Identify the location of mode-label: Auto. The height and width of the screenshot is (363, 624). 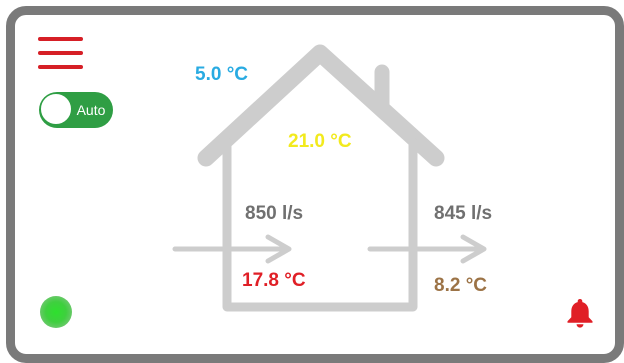
(91, 110).